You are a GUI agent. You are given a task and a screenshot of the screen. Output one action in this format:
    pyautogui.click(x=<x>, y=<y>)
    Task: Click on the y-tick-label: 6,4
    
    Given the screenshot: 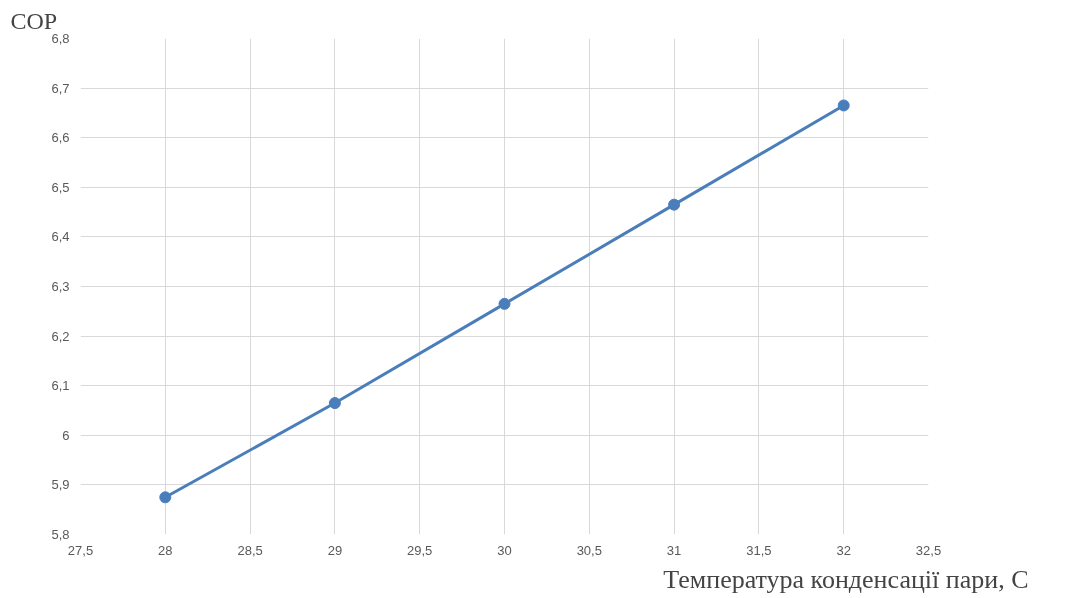 What is the action you would take?
    pyautogui.click(x=60, y=237)
    